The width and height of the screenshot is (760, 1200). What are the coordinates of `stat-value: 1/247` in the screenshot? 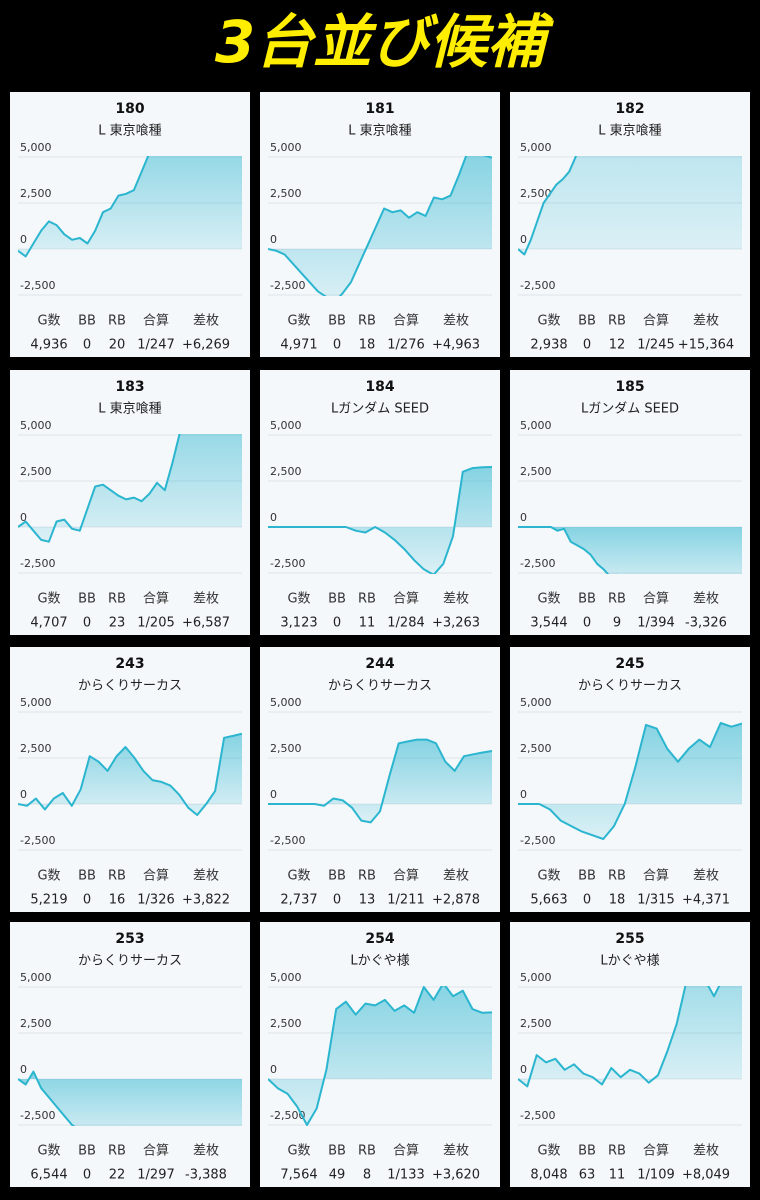 It's located at (155, 345).